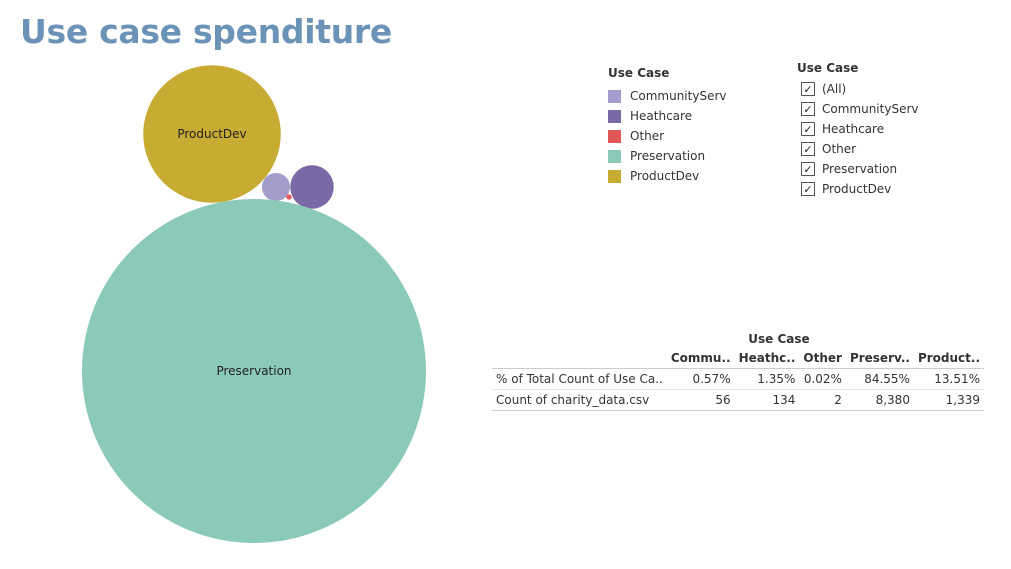 The height and width of the screenshot is (569, 1011). Describe the element at coordinates (647, 136) in the screenshot. I see `legend-label: Other` at that location.